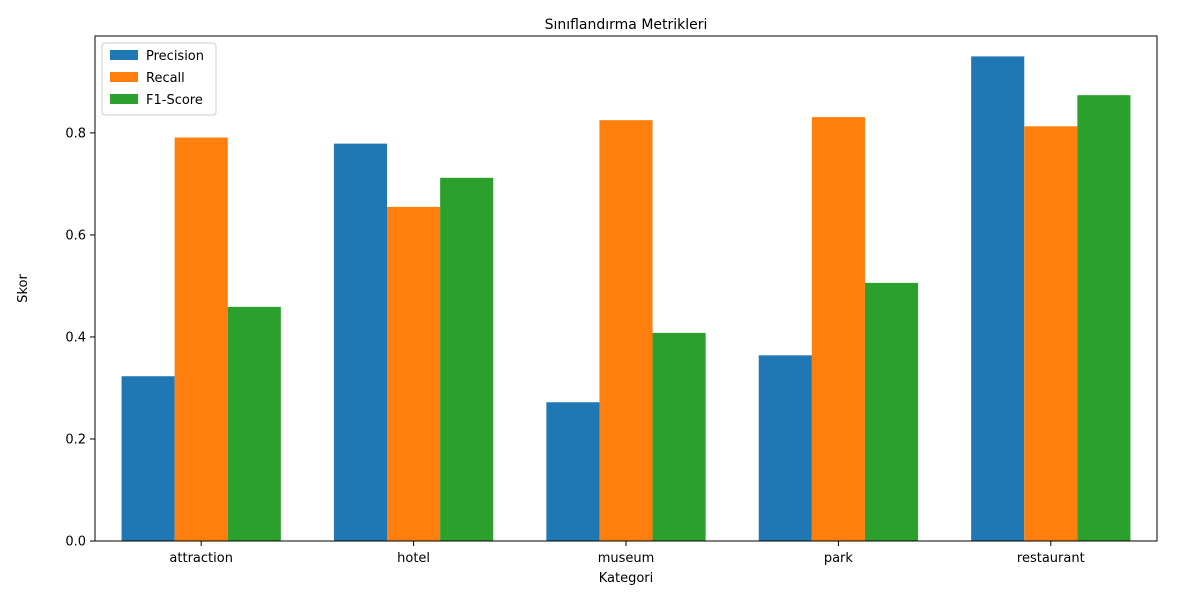 The image size is (1200, 600). Describe the element at coordinates (626, 558) in the screenshot. I see `x-tick-label: museum` at that location.